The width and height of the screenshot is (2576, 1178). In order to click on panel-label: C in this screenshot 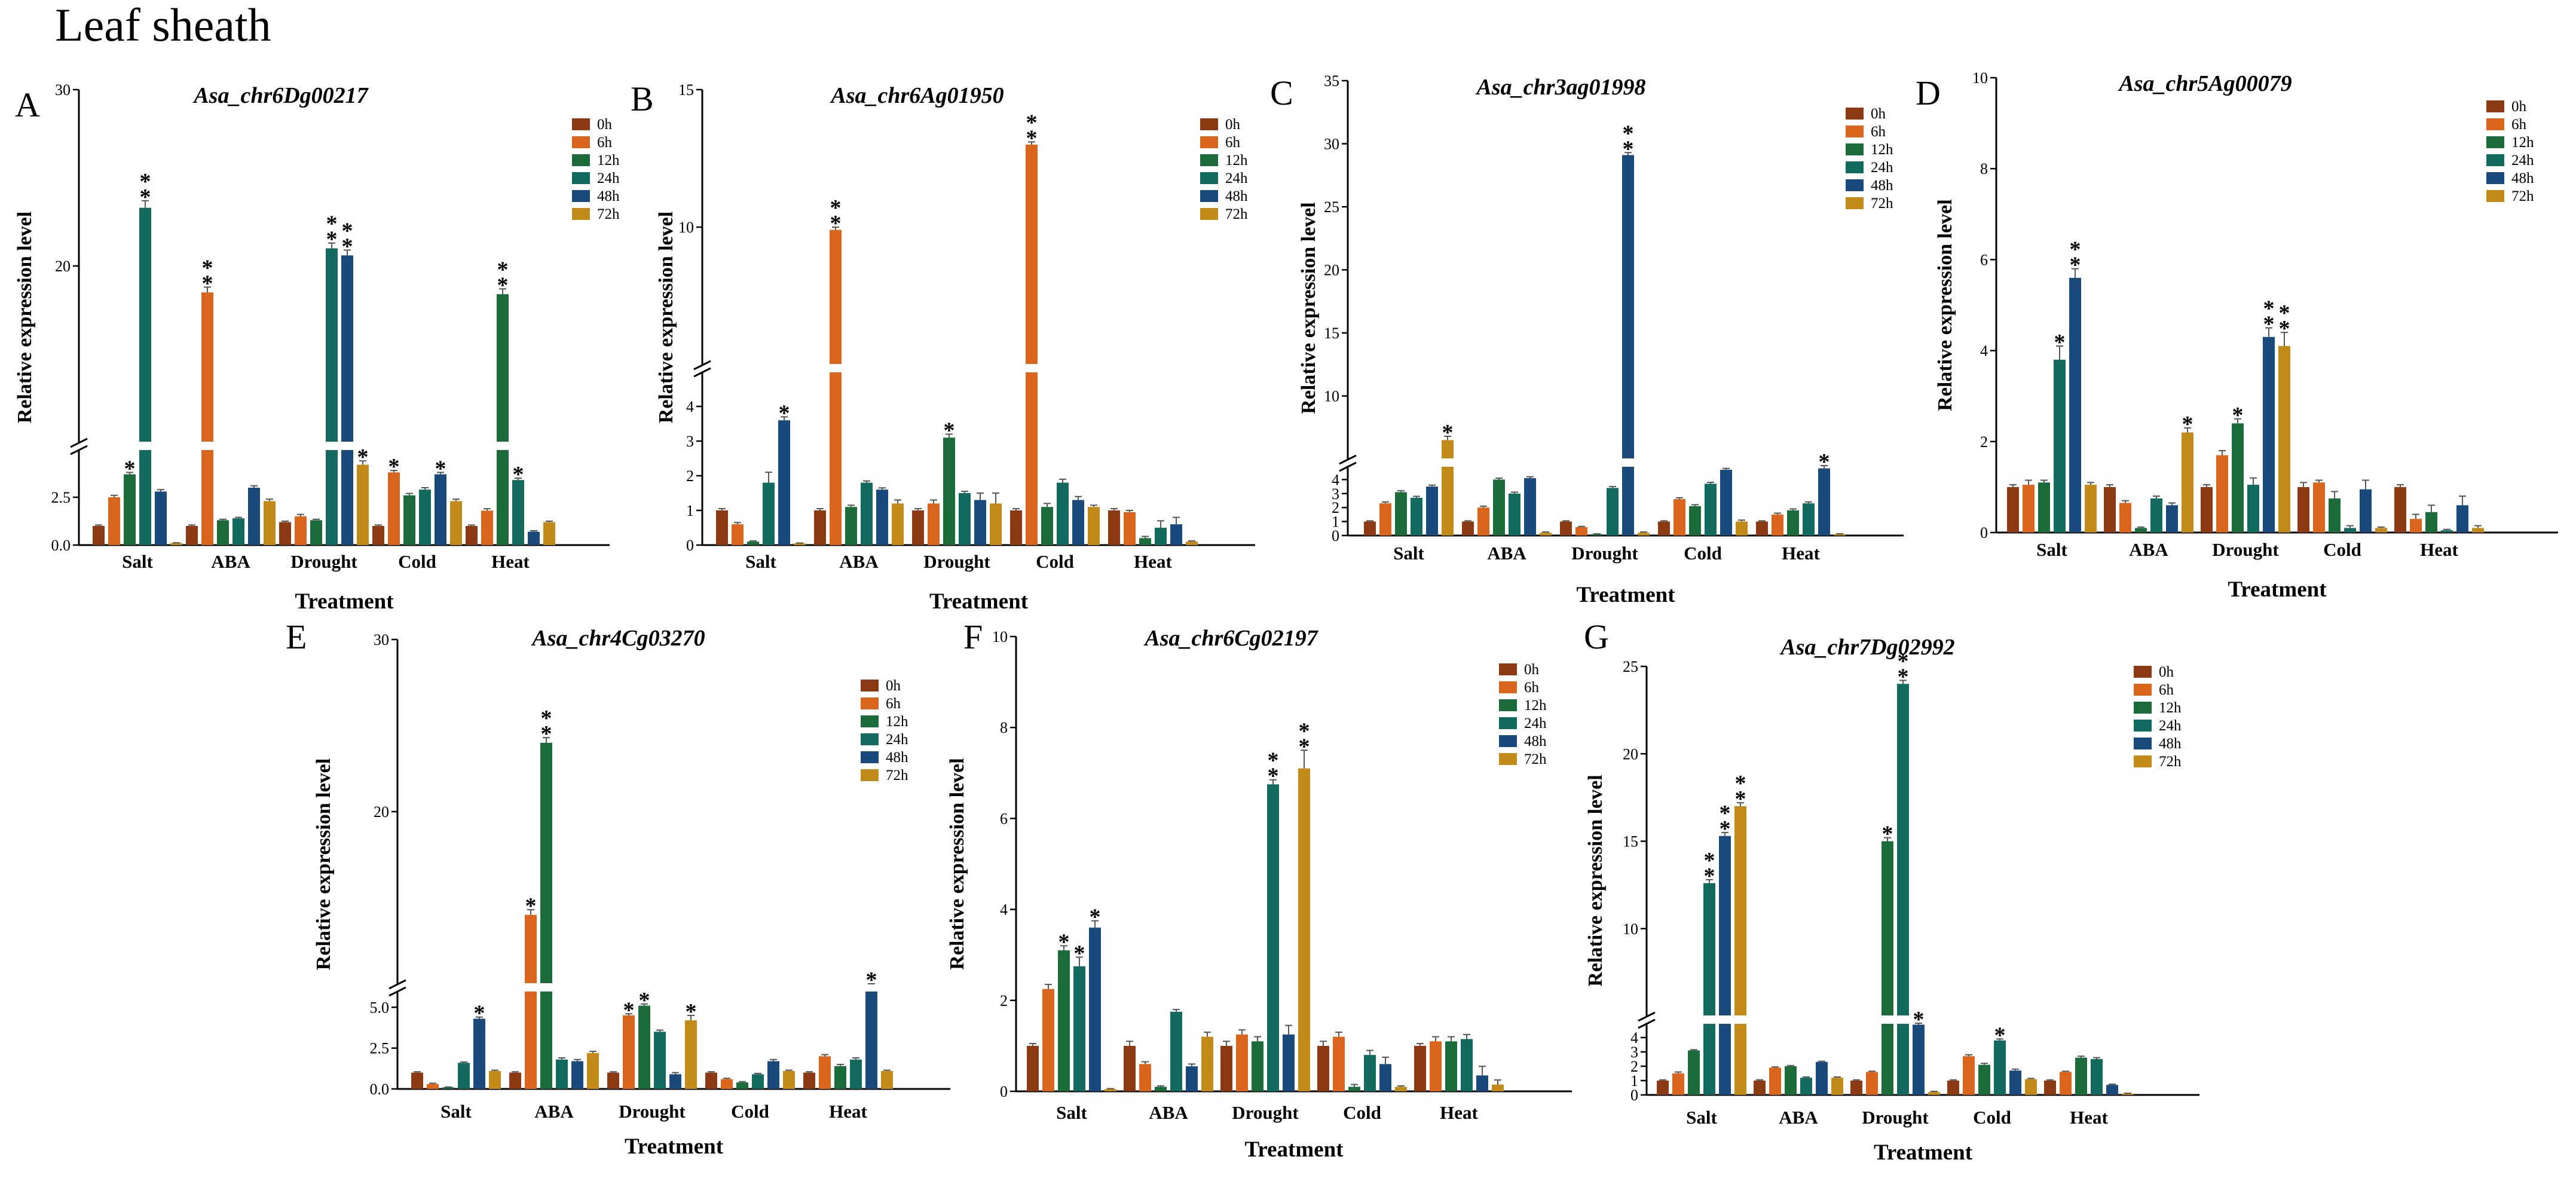, I will do `click(1281, 93)`.